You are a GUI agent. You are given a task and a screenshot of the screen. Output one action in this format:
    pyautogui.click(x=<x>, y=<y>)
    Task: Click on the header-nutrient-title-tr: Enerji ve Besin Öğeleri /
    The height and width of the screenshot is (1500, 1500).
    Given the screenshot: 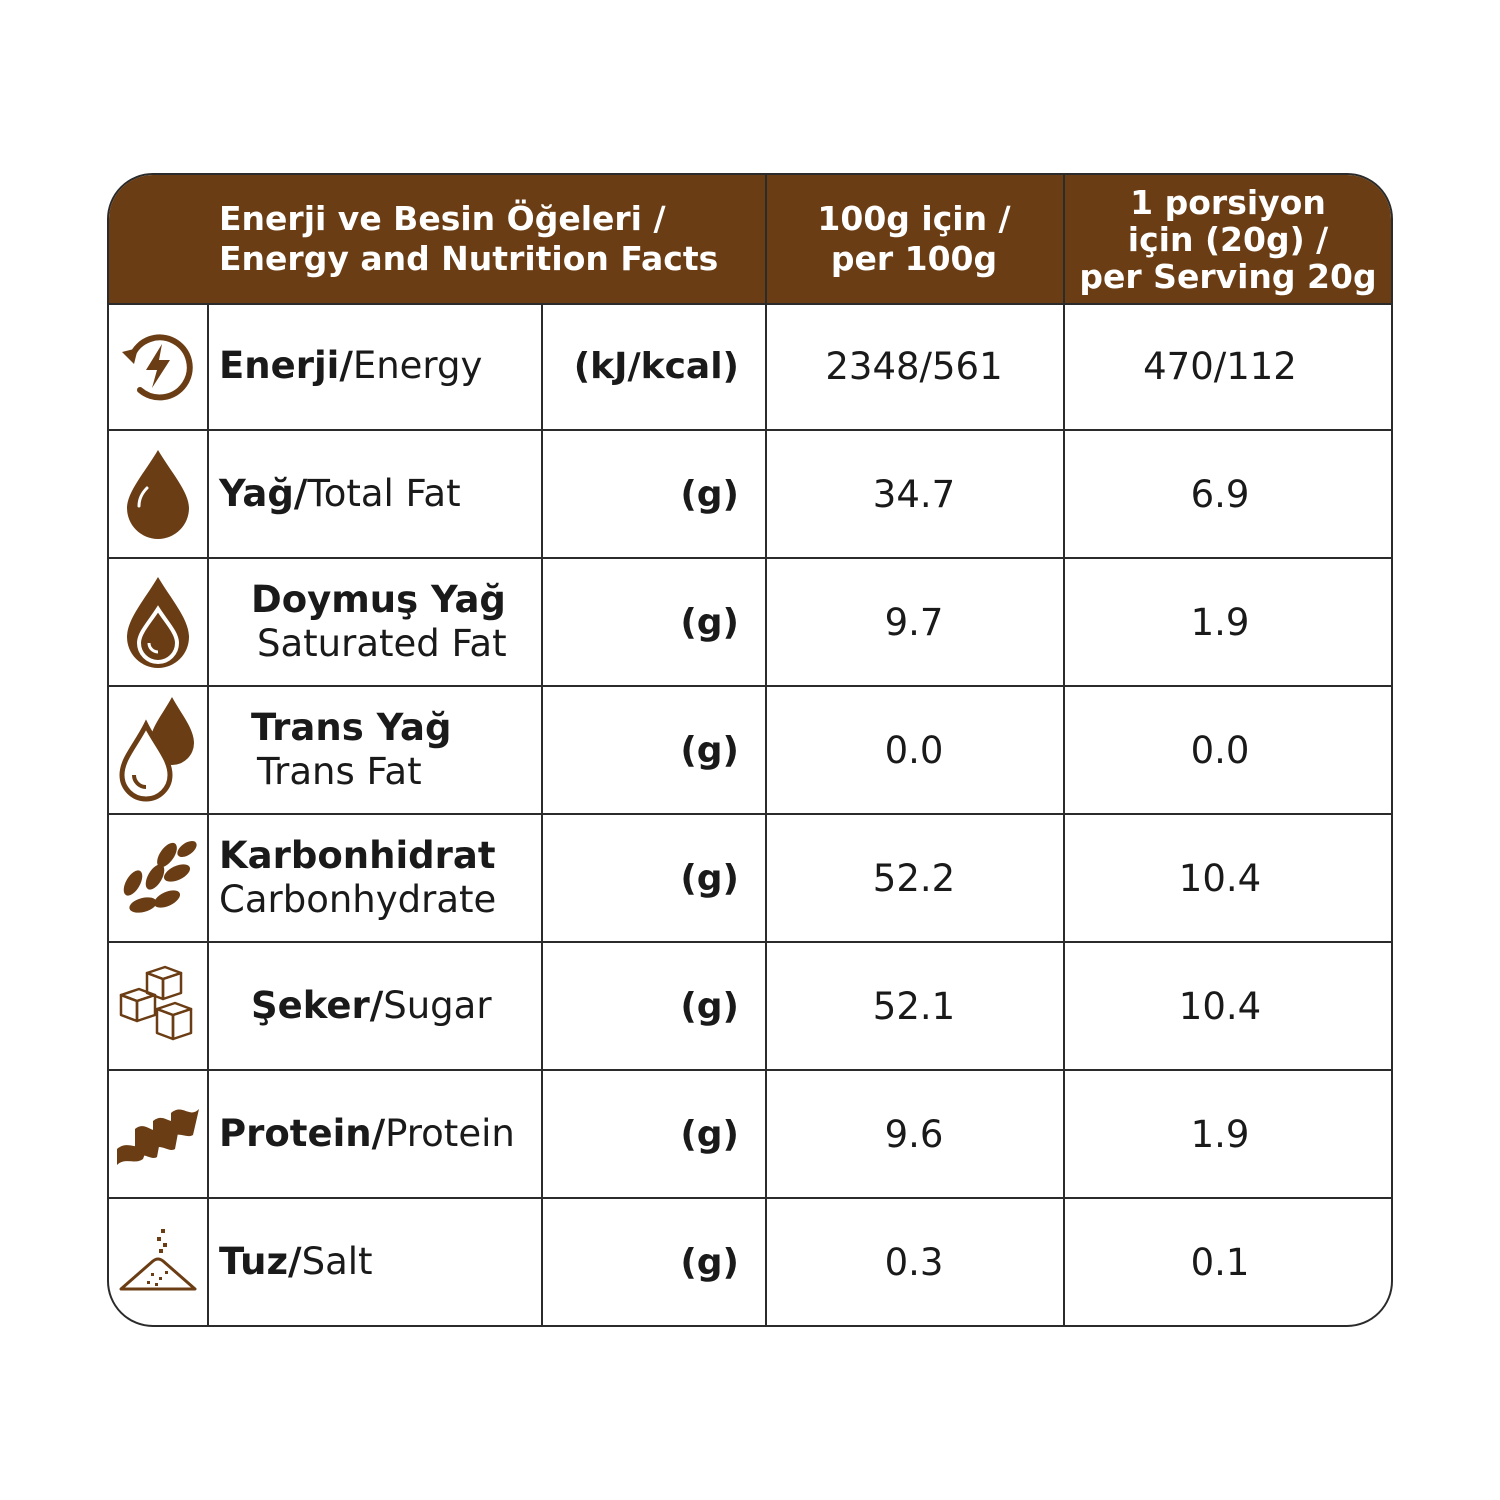 What is the action you would take?
    pyautogui.click(x=442, y=218)
    